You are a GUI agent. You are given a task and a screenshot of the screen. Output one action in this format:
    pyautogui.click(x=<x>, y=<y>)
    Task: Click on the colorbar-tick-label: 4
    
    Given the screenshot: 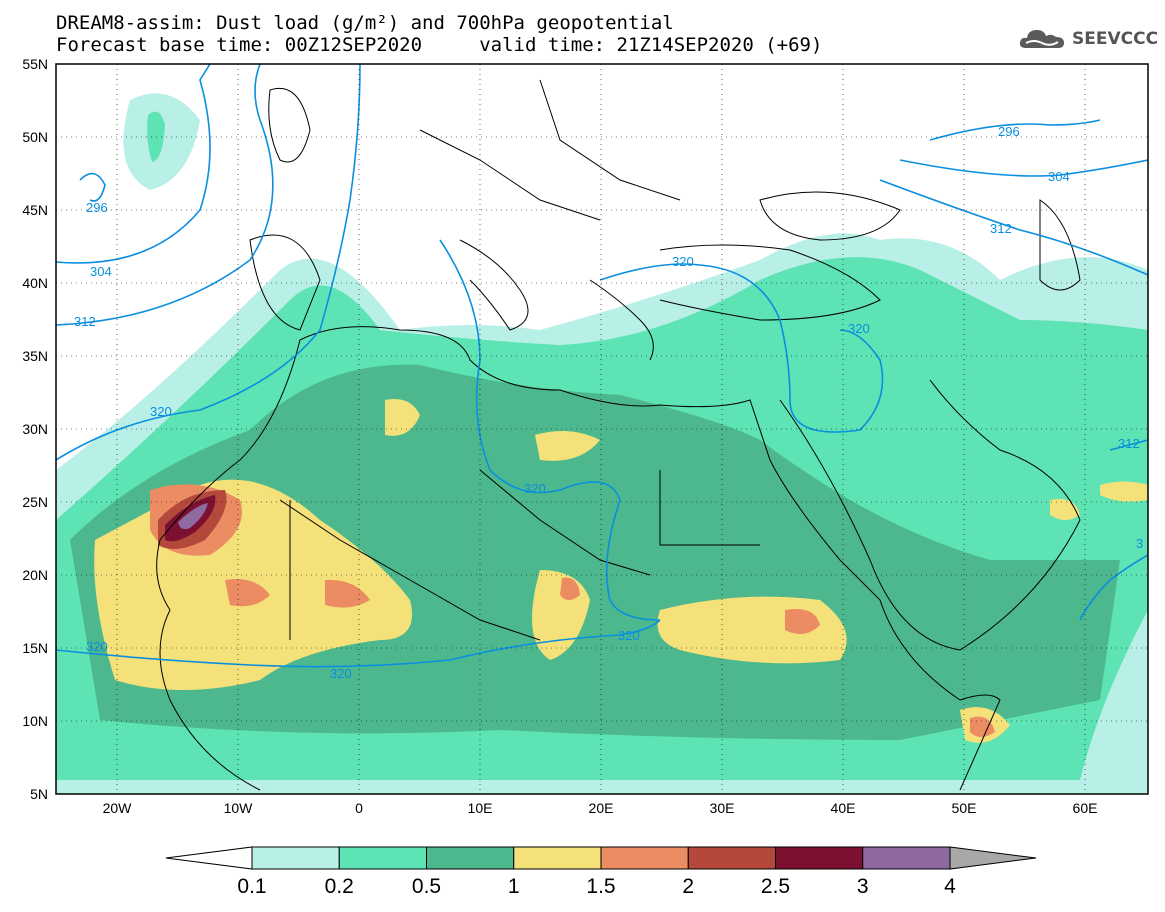 What is the action you would take?
    pyautogui.click(x=950, y=886)
    